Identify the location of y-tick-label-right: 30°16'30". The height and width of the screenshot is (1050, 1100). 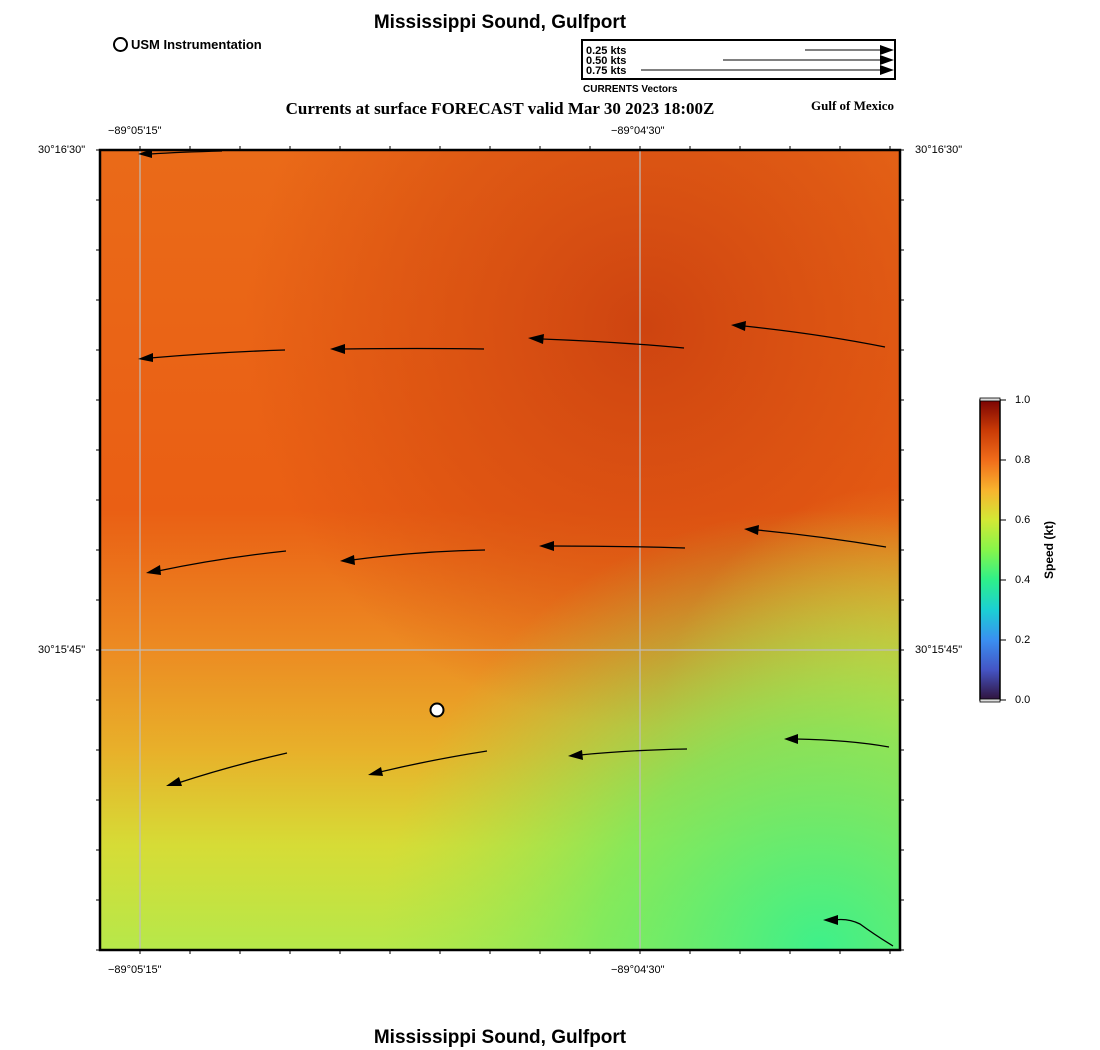
(939, 150).